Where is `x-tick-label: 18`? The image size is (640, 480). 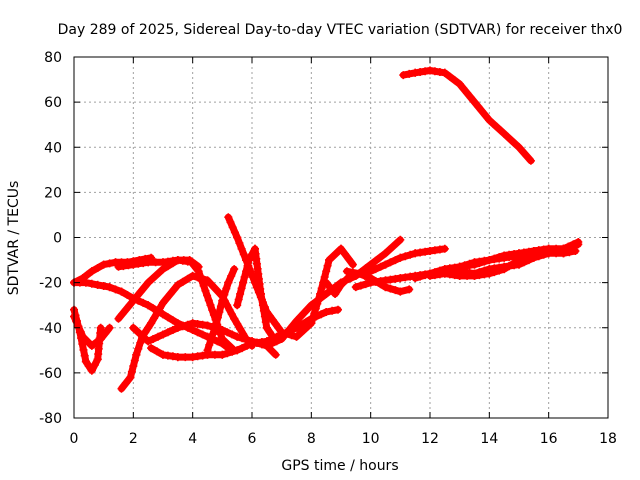
x-tick-label: 18 is located at coordinates (608, 439).